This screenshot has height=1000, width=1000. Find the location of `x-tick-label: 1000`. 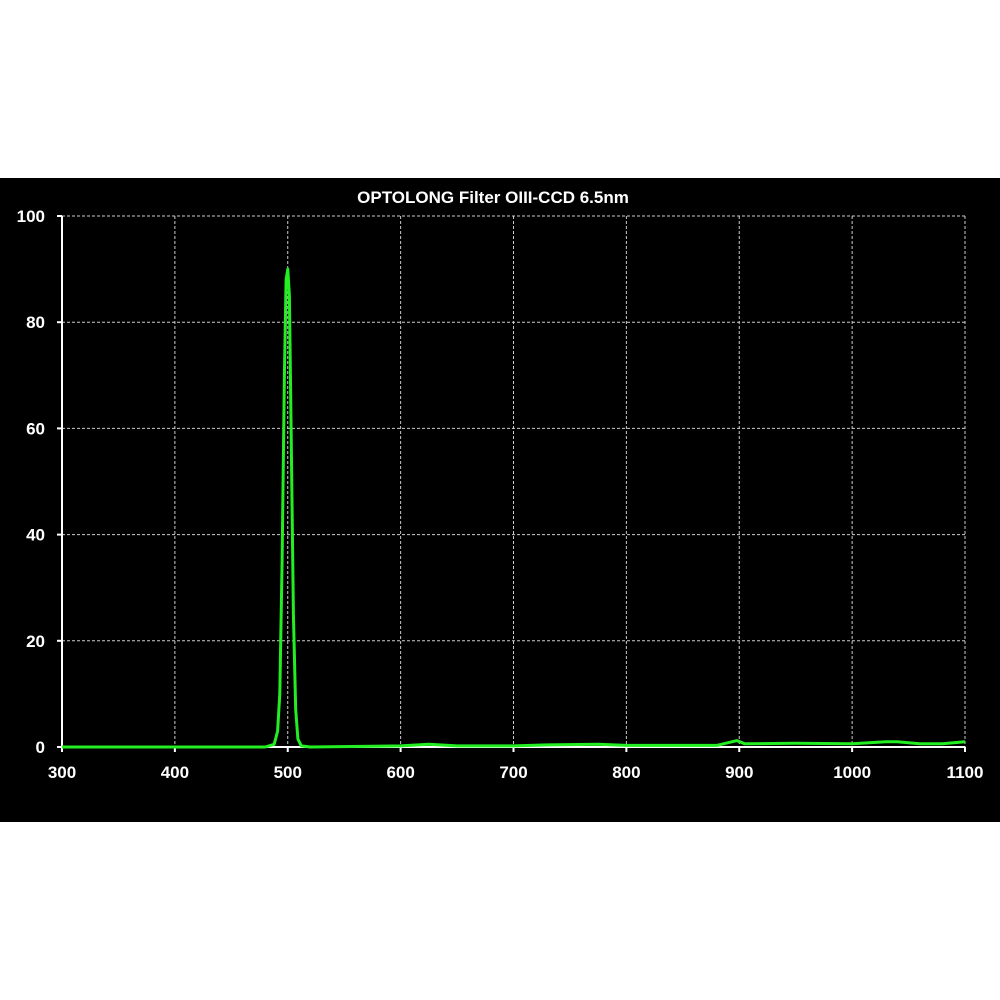

x-tick-label: 1000 is located at coordinates (852, 772).